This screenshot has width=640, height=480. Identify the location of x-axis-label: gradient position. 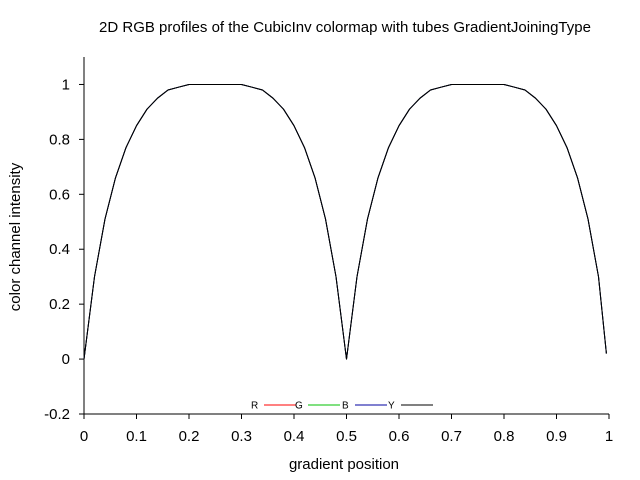
(344, 464).